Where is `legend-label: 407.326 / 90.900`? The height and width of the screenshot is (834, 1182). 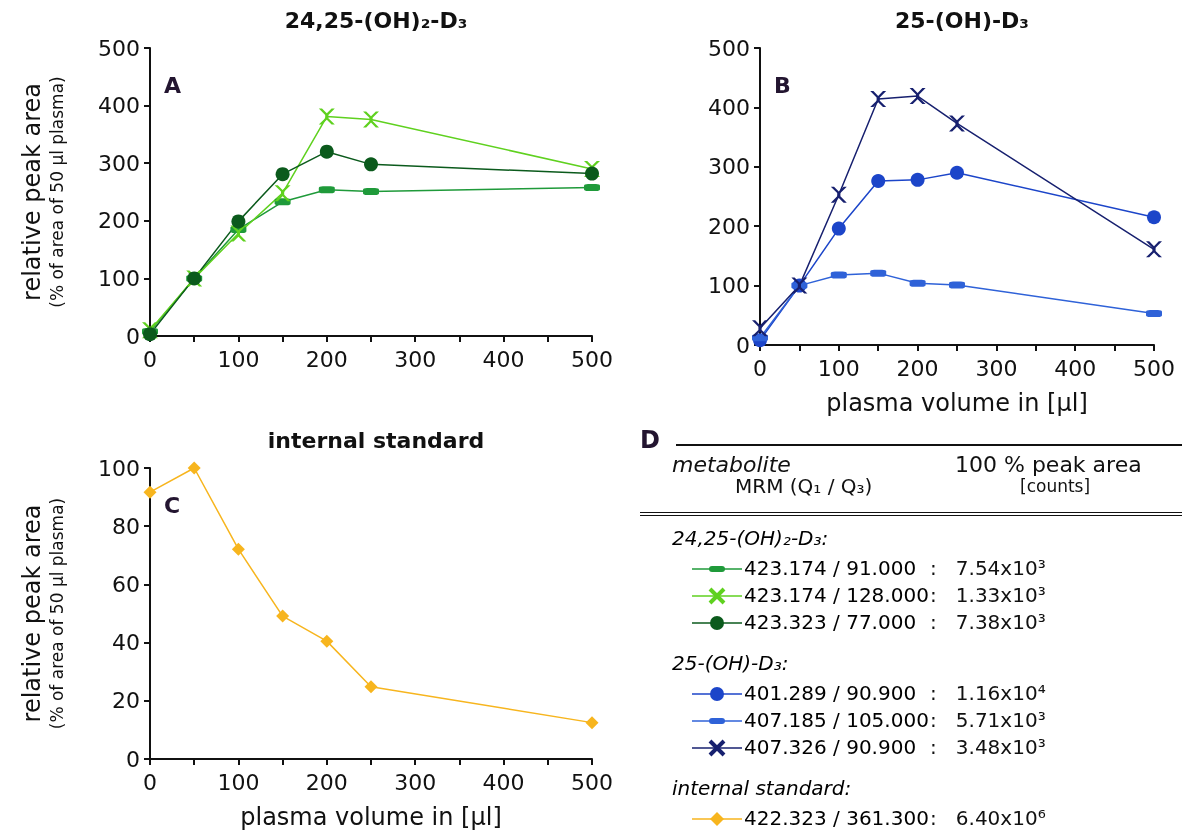 legend-label: 407.326 / 90.900 is located at coordinates (830, 747).